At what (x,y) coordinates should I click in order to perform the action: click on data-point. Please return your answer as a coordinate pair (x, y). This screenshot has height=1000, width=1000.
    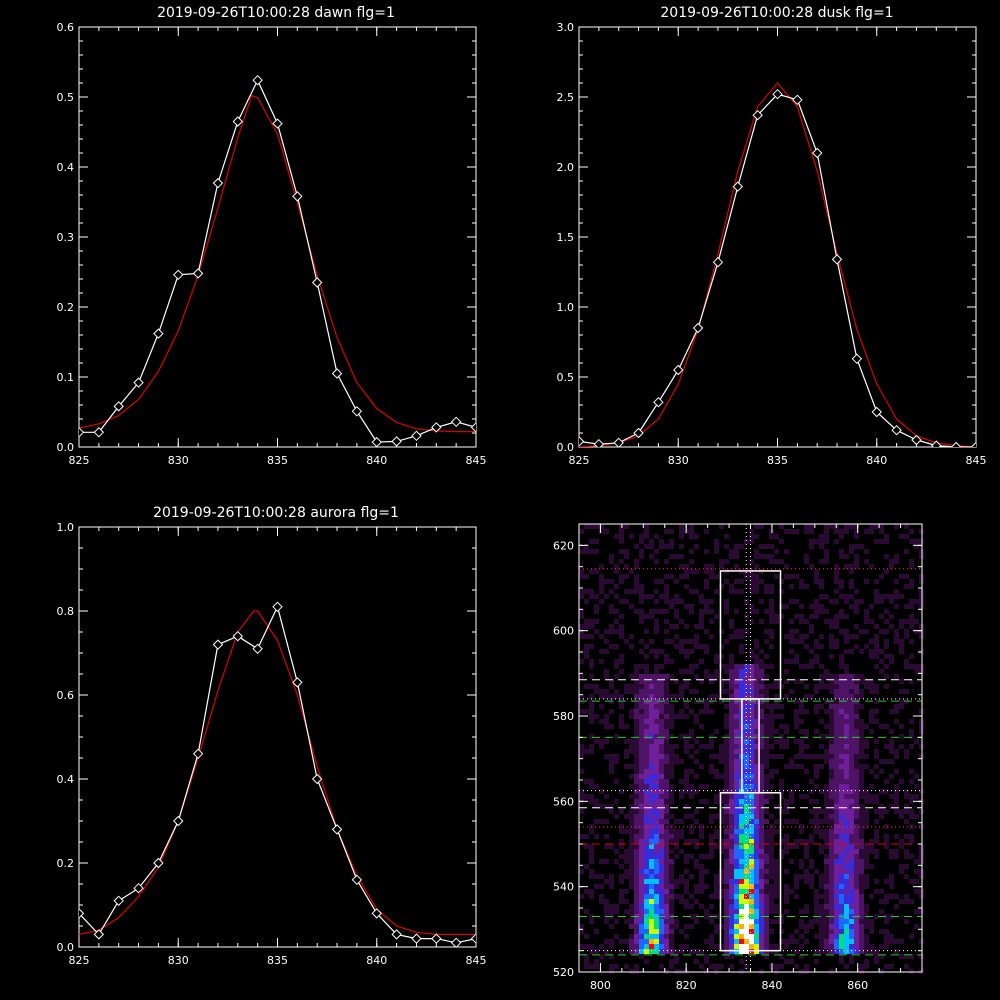
    Looking at the image, I should click on (376, 913).